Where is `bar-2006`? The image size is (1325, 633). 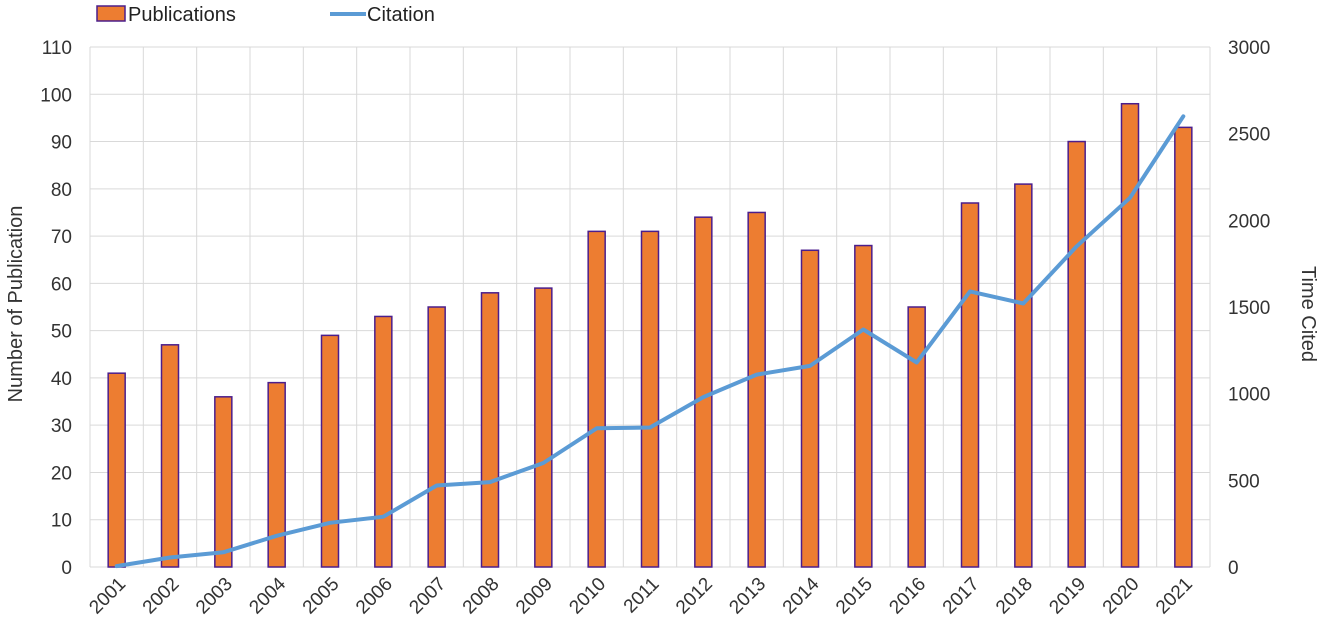 bar-2006 is located at coordinates (383, 441).